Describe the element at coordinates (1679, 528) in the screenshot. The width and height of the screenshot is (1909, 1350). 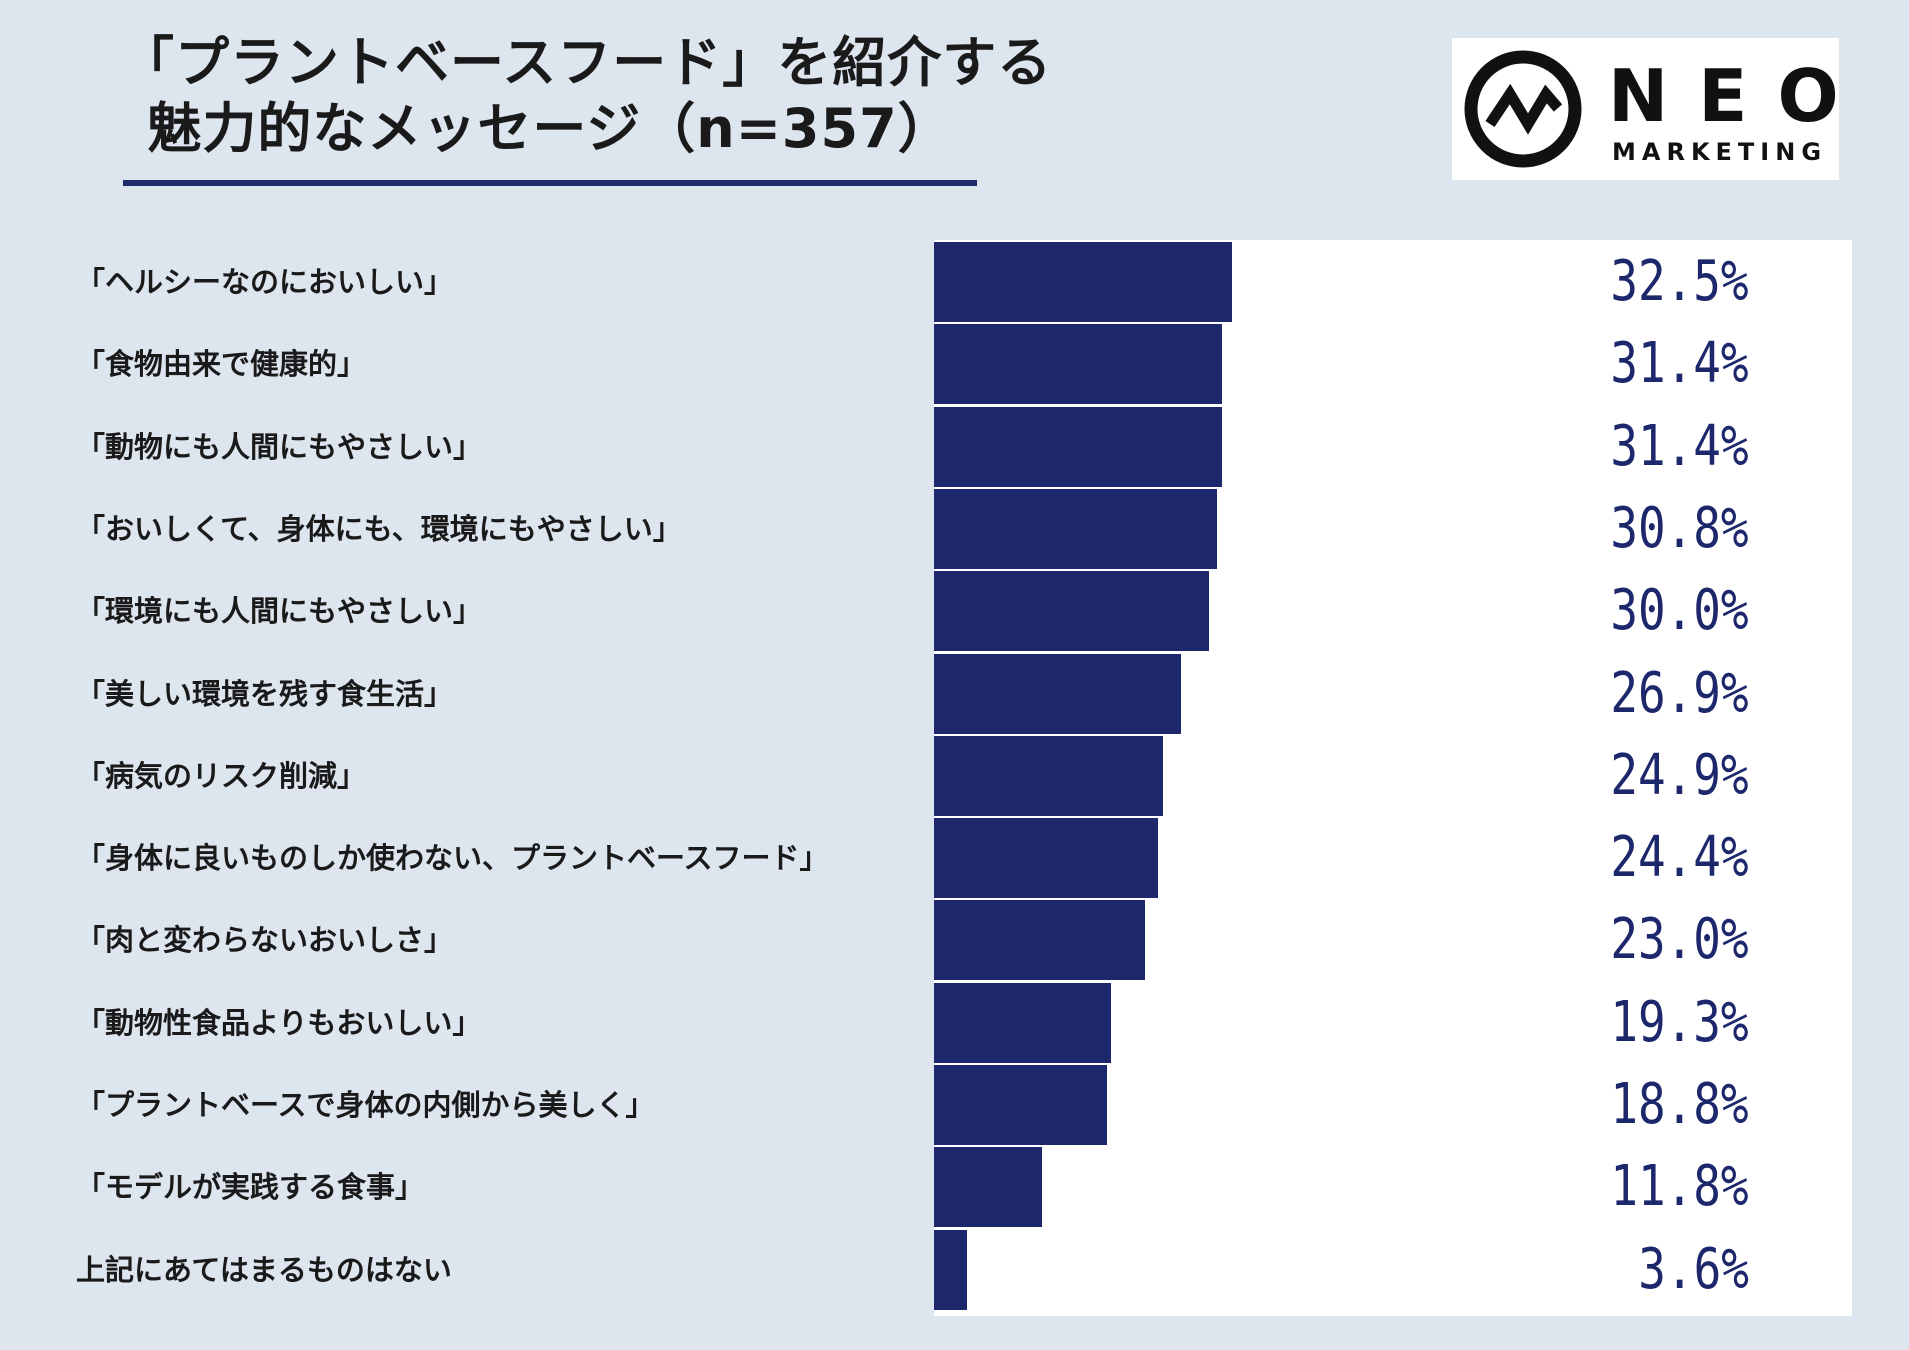
I see `value-label: 30.8%` at that location.